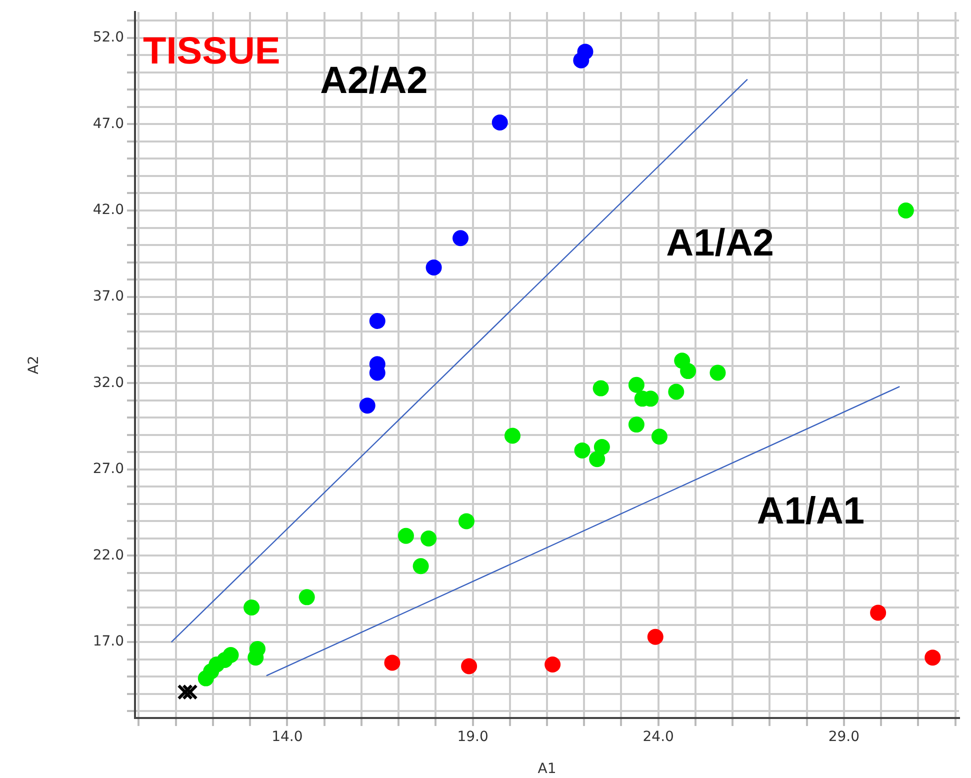  Describe the element at coordinates (374, 81) in the screenshot. I see `annotation: A2/A2` at that location.